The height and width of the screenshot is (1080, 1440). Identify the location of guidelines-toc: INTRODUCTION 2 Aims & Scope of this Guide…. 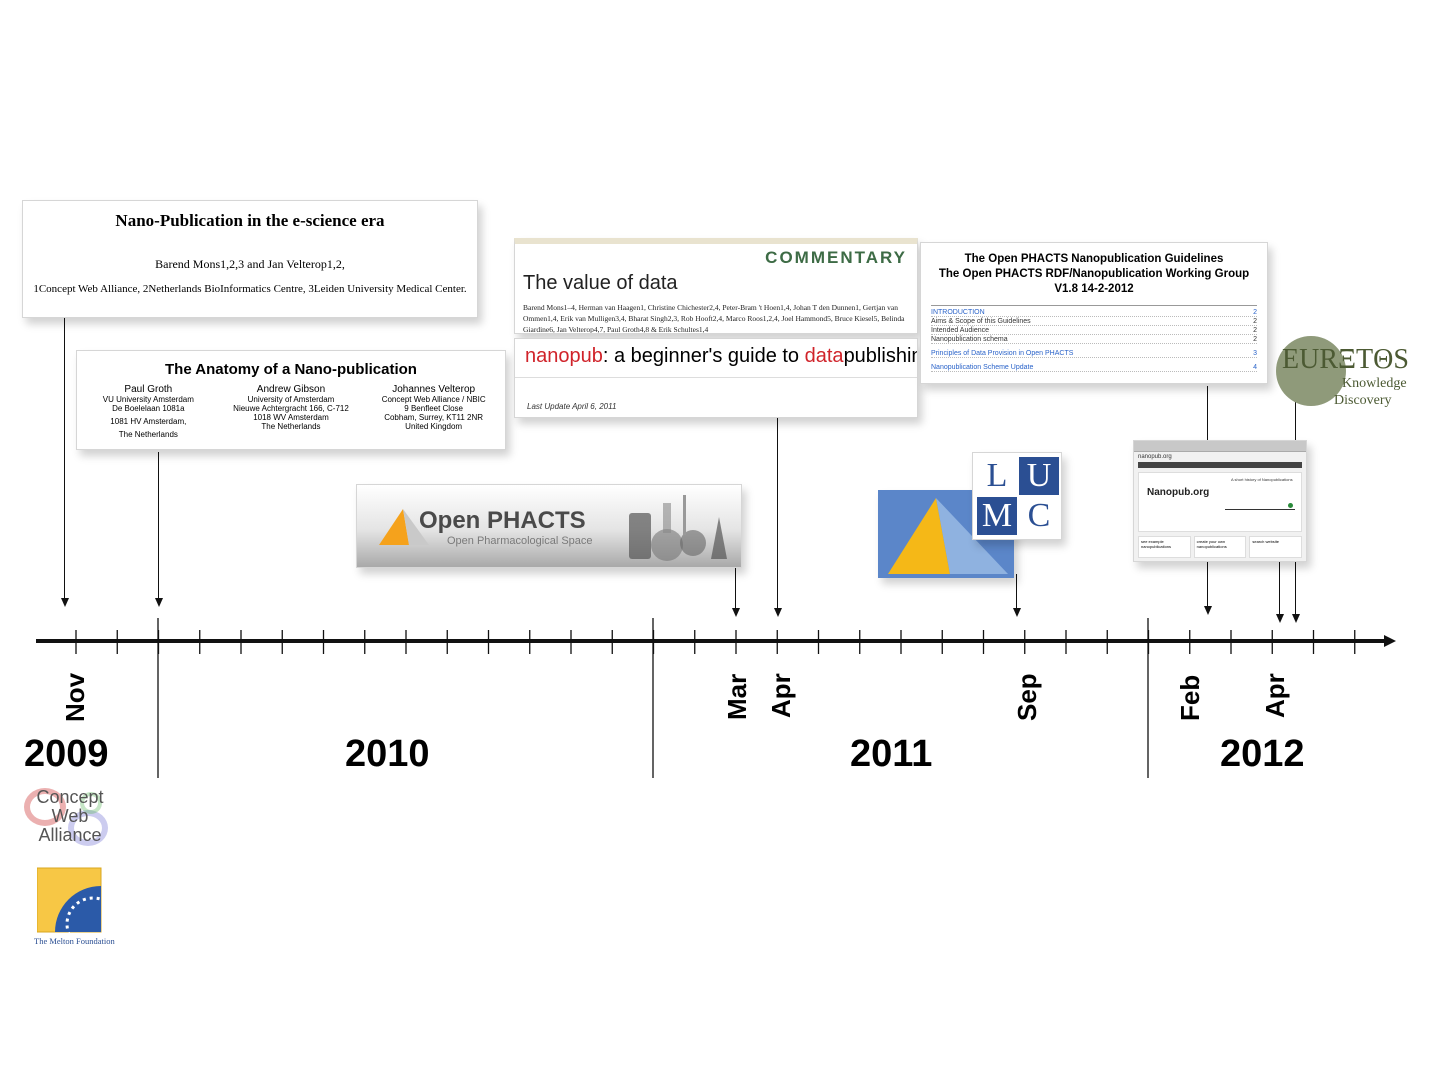
(1094, 338).